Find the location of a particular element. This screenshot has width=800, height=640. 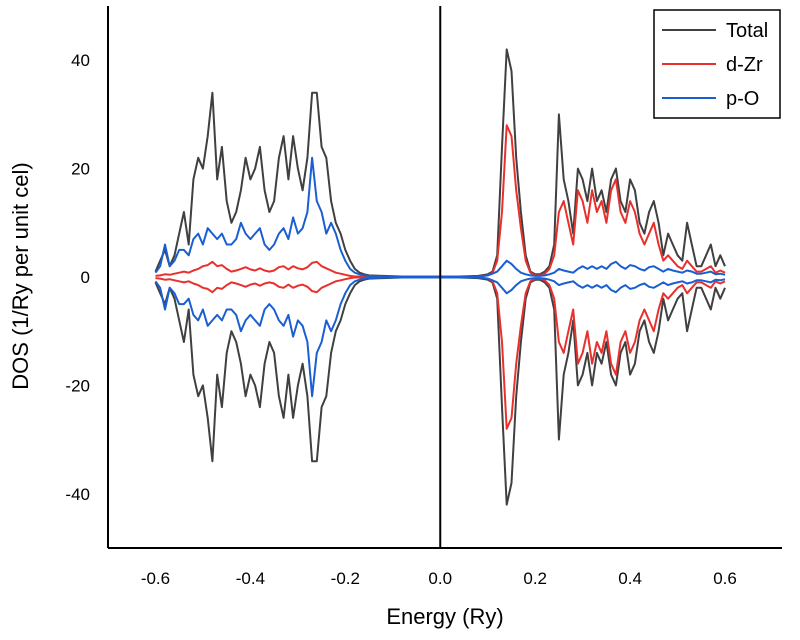

y-tick-label: -40 is located at coordinates (77, 494).